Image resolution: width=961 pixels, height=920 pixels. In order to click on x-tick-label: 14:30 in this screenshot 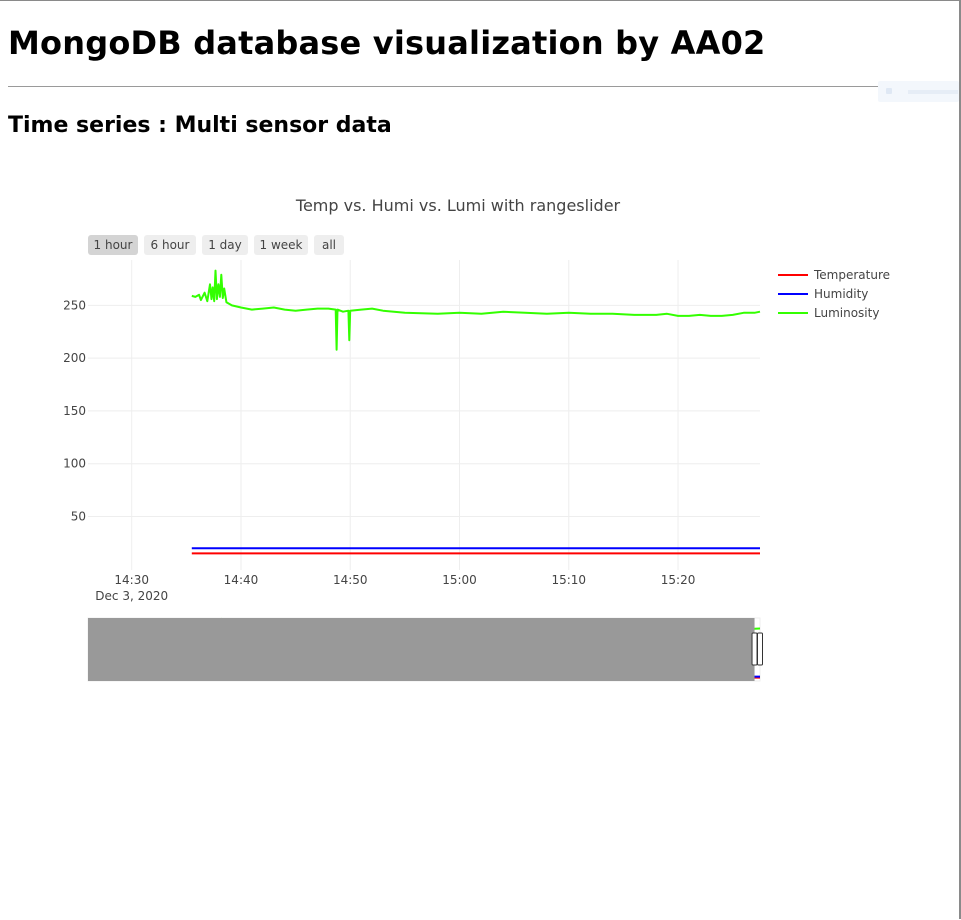, I will do `click(131, 580)`.